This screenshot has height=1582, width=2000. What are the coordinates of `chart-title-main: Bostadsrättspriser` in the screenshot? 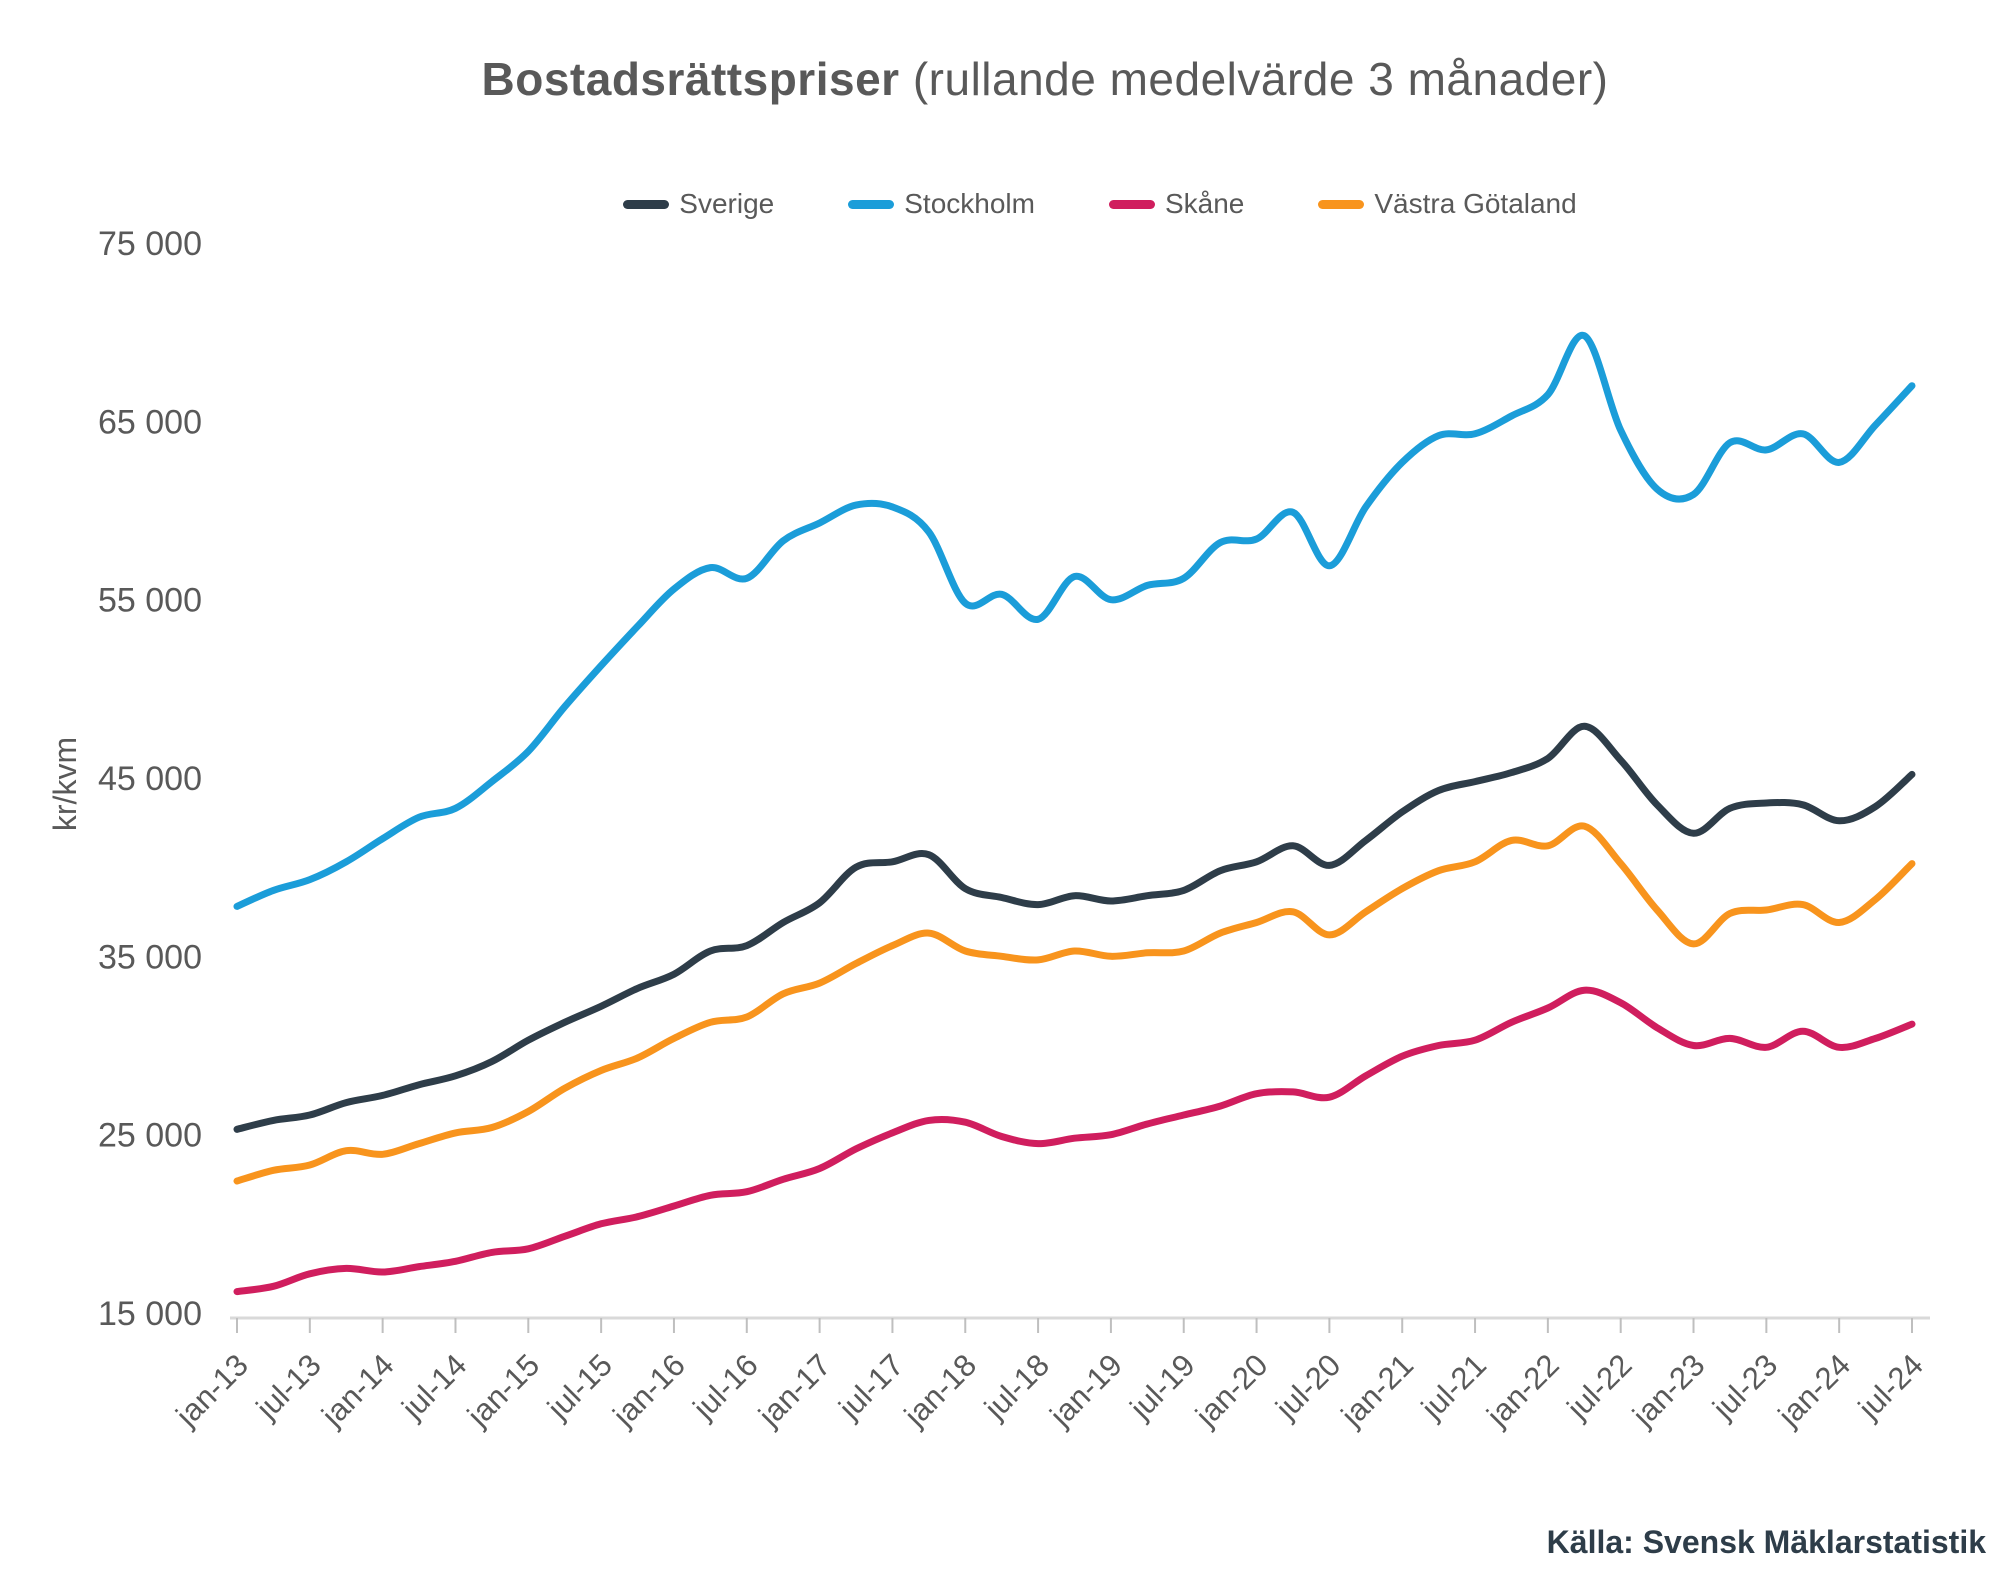 It's located at (690, 79).